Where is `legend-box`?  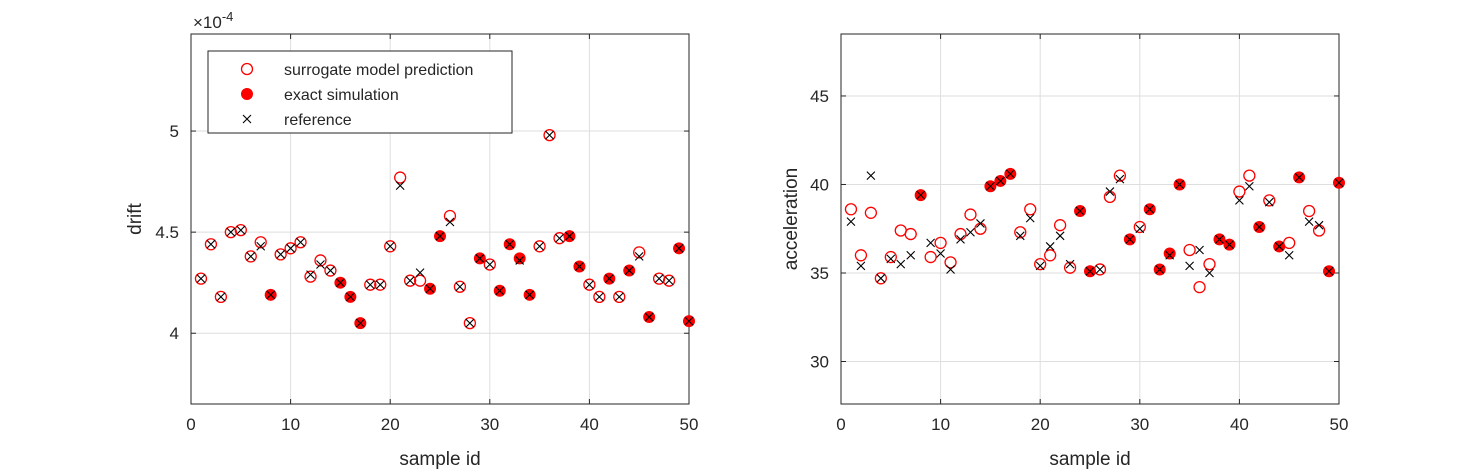
legend-box is located at coordinates (360, 92).